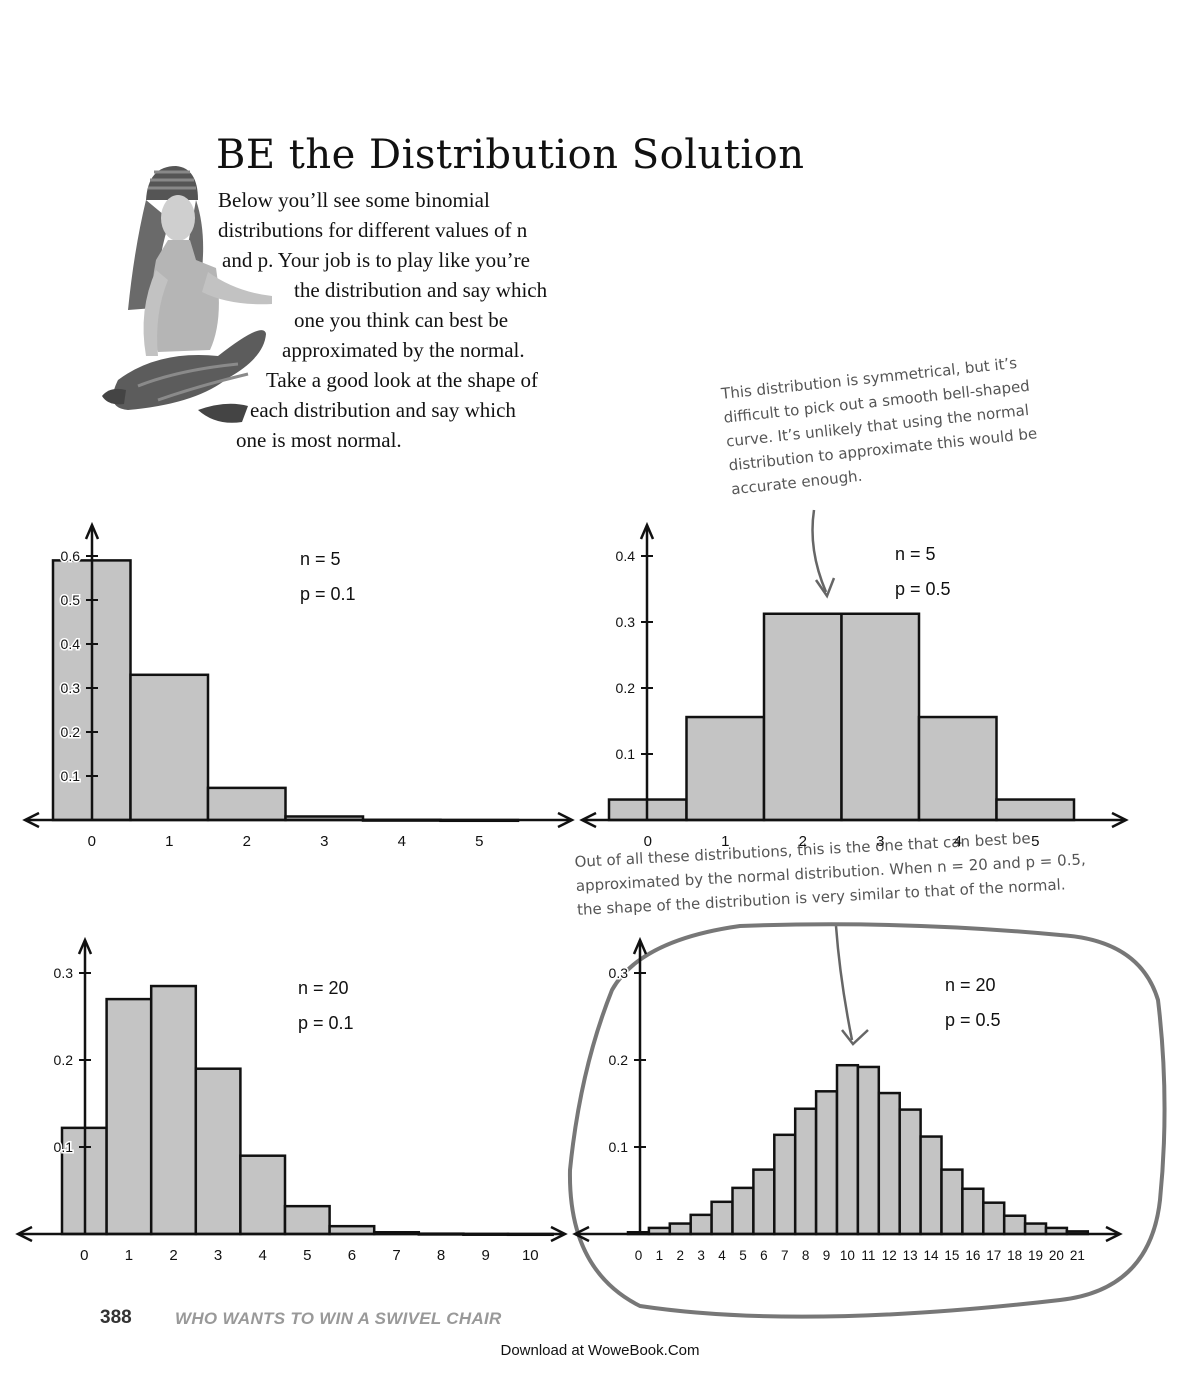  I want to click on intro-line: Below you’ll see some binomial, so click(354, 200).